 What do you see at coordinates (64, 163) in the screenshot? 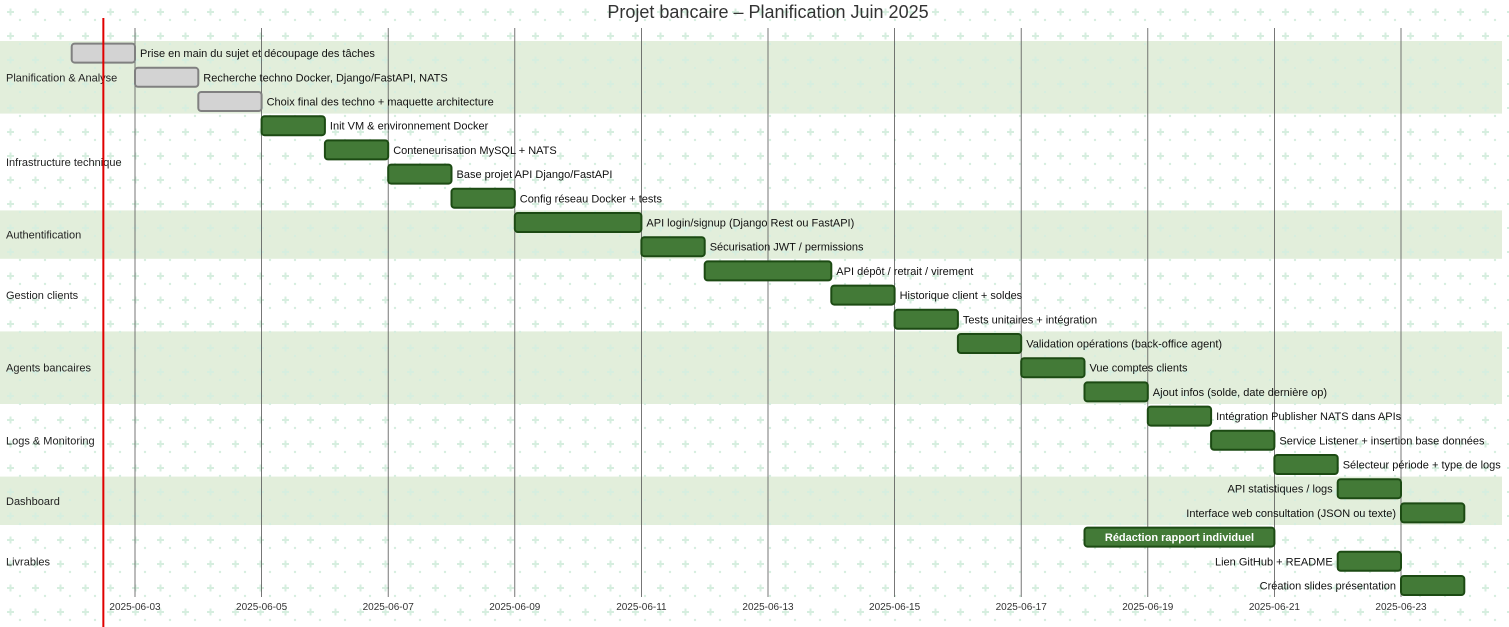
I see `section-label: Infrastructure technique` at bounding box center [64, 163].